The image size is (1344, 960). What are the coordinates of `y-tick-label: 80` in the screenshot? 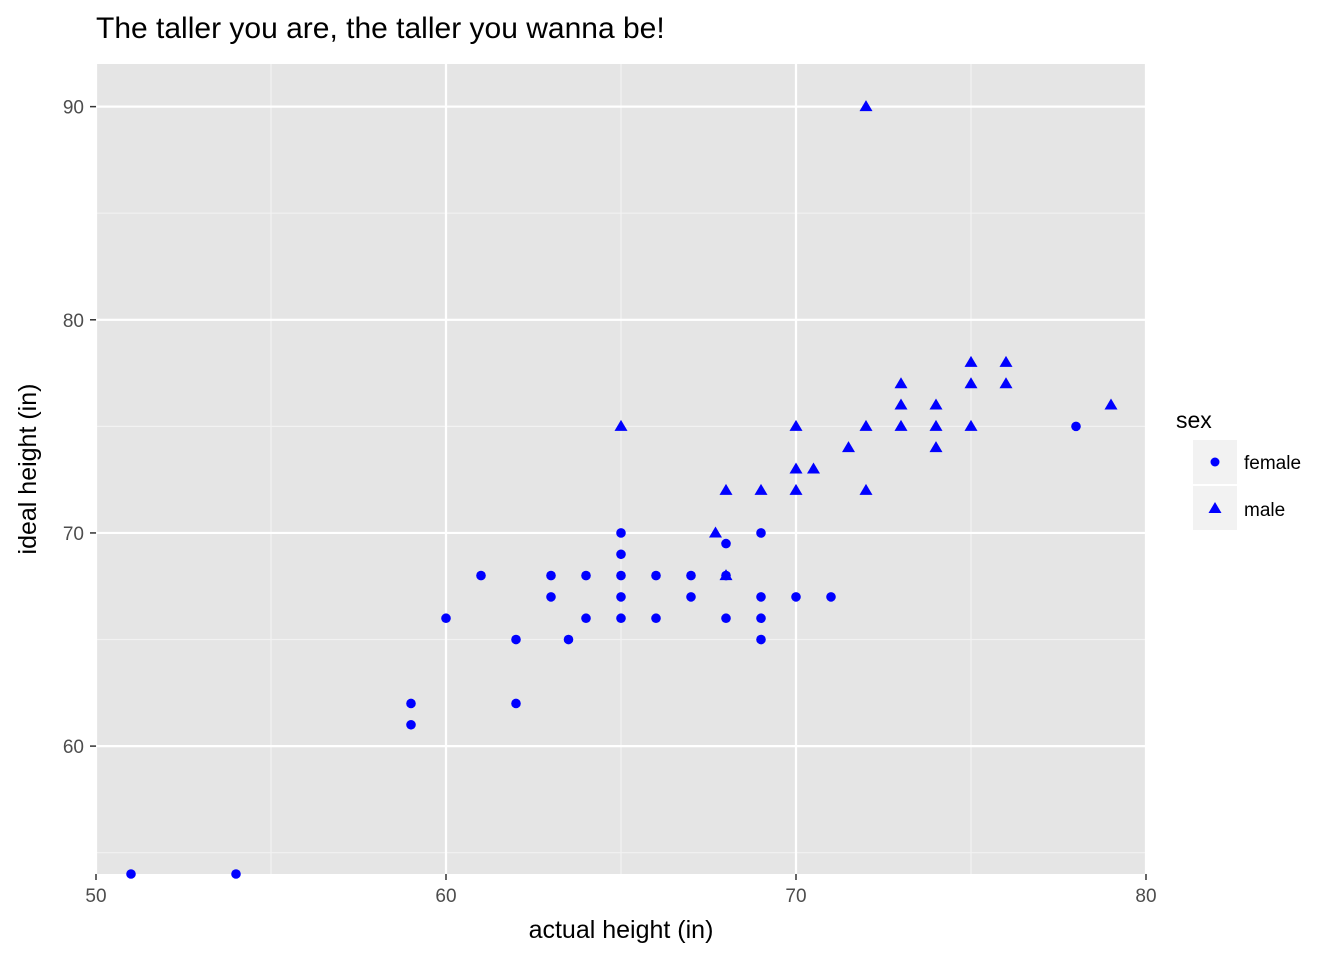 It's located at (73, 321).